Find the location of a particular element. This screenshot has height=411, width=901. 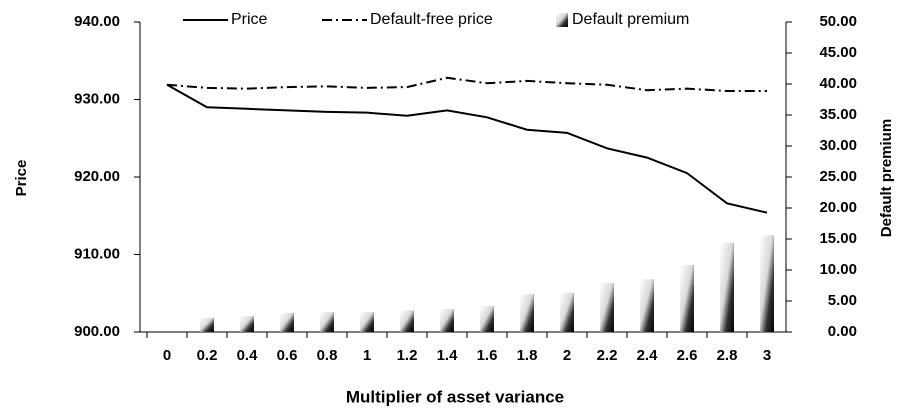

x-tick-label: 3 is located at coordinates (767, 355).